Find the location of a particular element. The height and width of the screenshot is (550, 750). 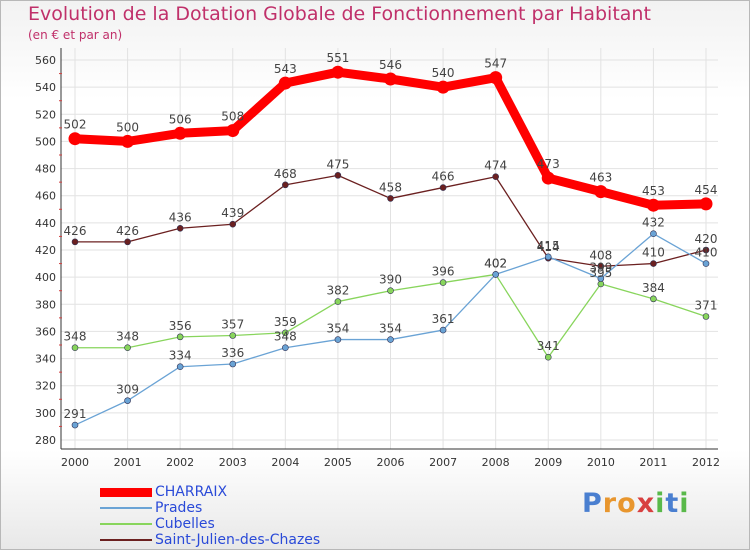

x-tick-label: 2010 is located at coordinates (601, 462).